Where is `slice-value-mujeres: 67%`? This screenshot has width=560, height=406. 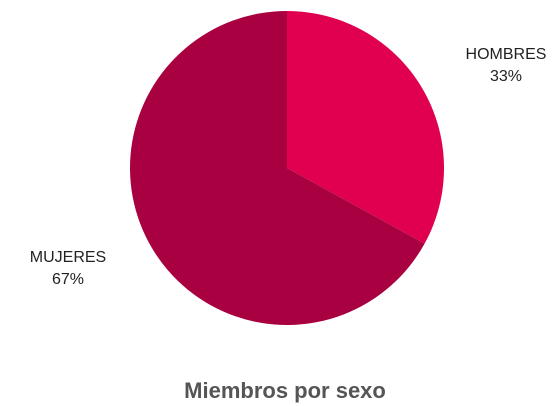
slice-value-mujeres: 67% is located at coordinates (68, 279).